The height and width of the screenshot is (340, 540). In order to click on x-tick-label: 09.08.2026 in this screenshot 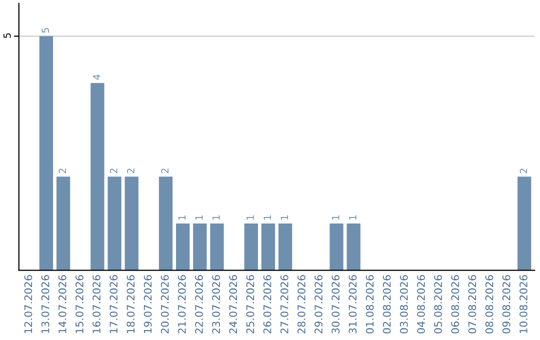, I will do `click(506, 304)`.